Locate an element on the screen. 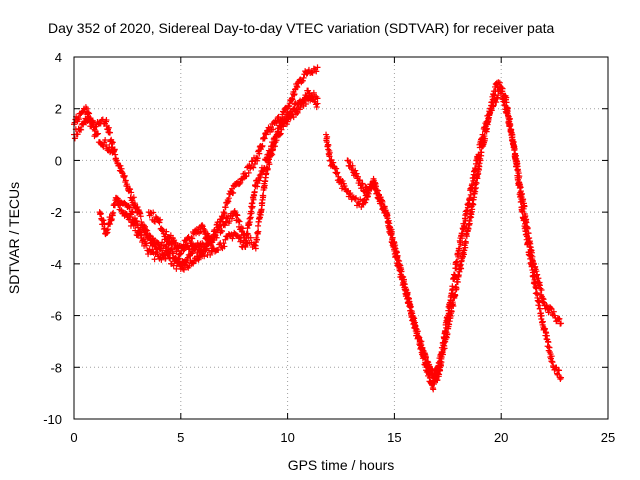 This screenshot has height=480, width=640. y-tick-label: 0 is located at coordinates (58, 160).